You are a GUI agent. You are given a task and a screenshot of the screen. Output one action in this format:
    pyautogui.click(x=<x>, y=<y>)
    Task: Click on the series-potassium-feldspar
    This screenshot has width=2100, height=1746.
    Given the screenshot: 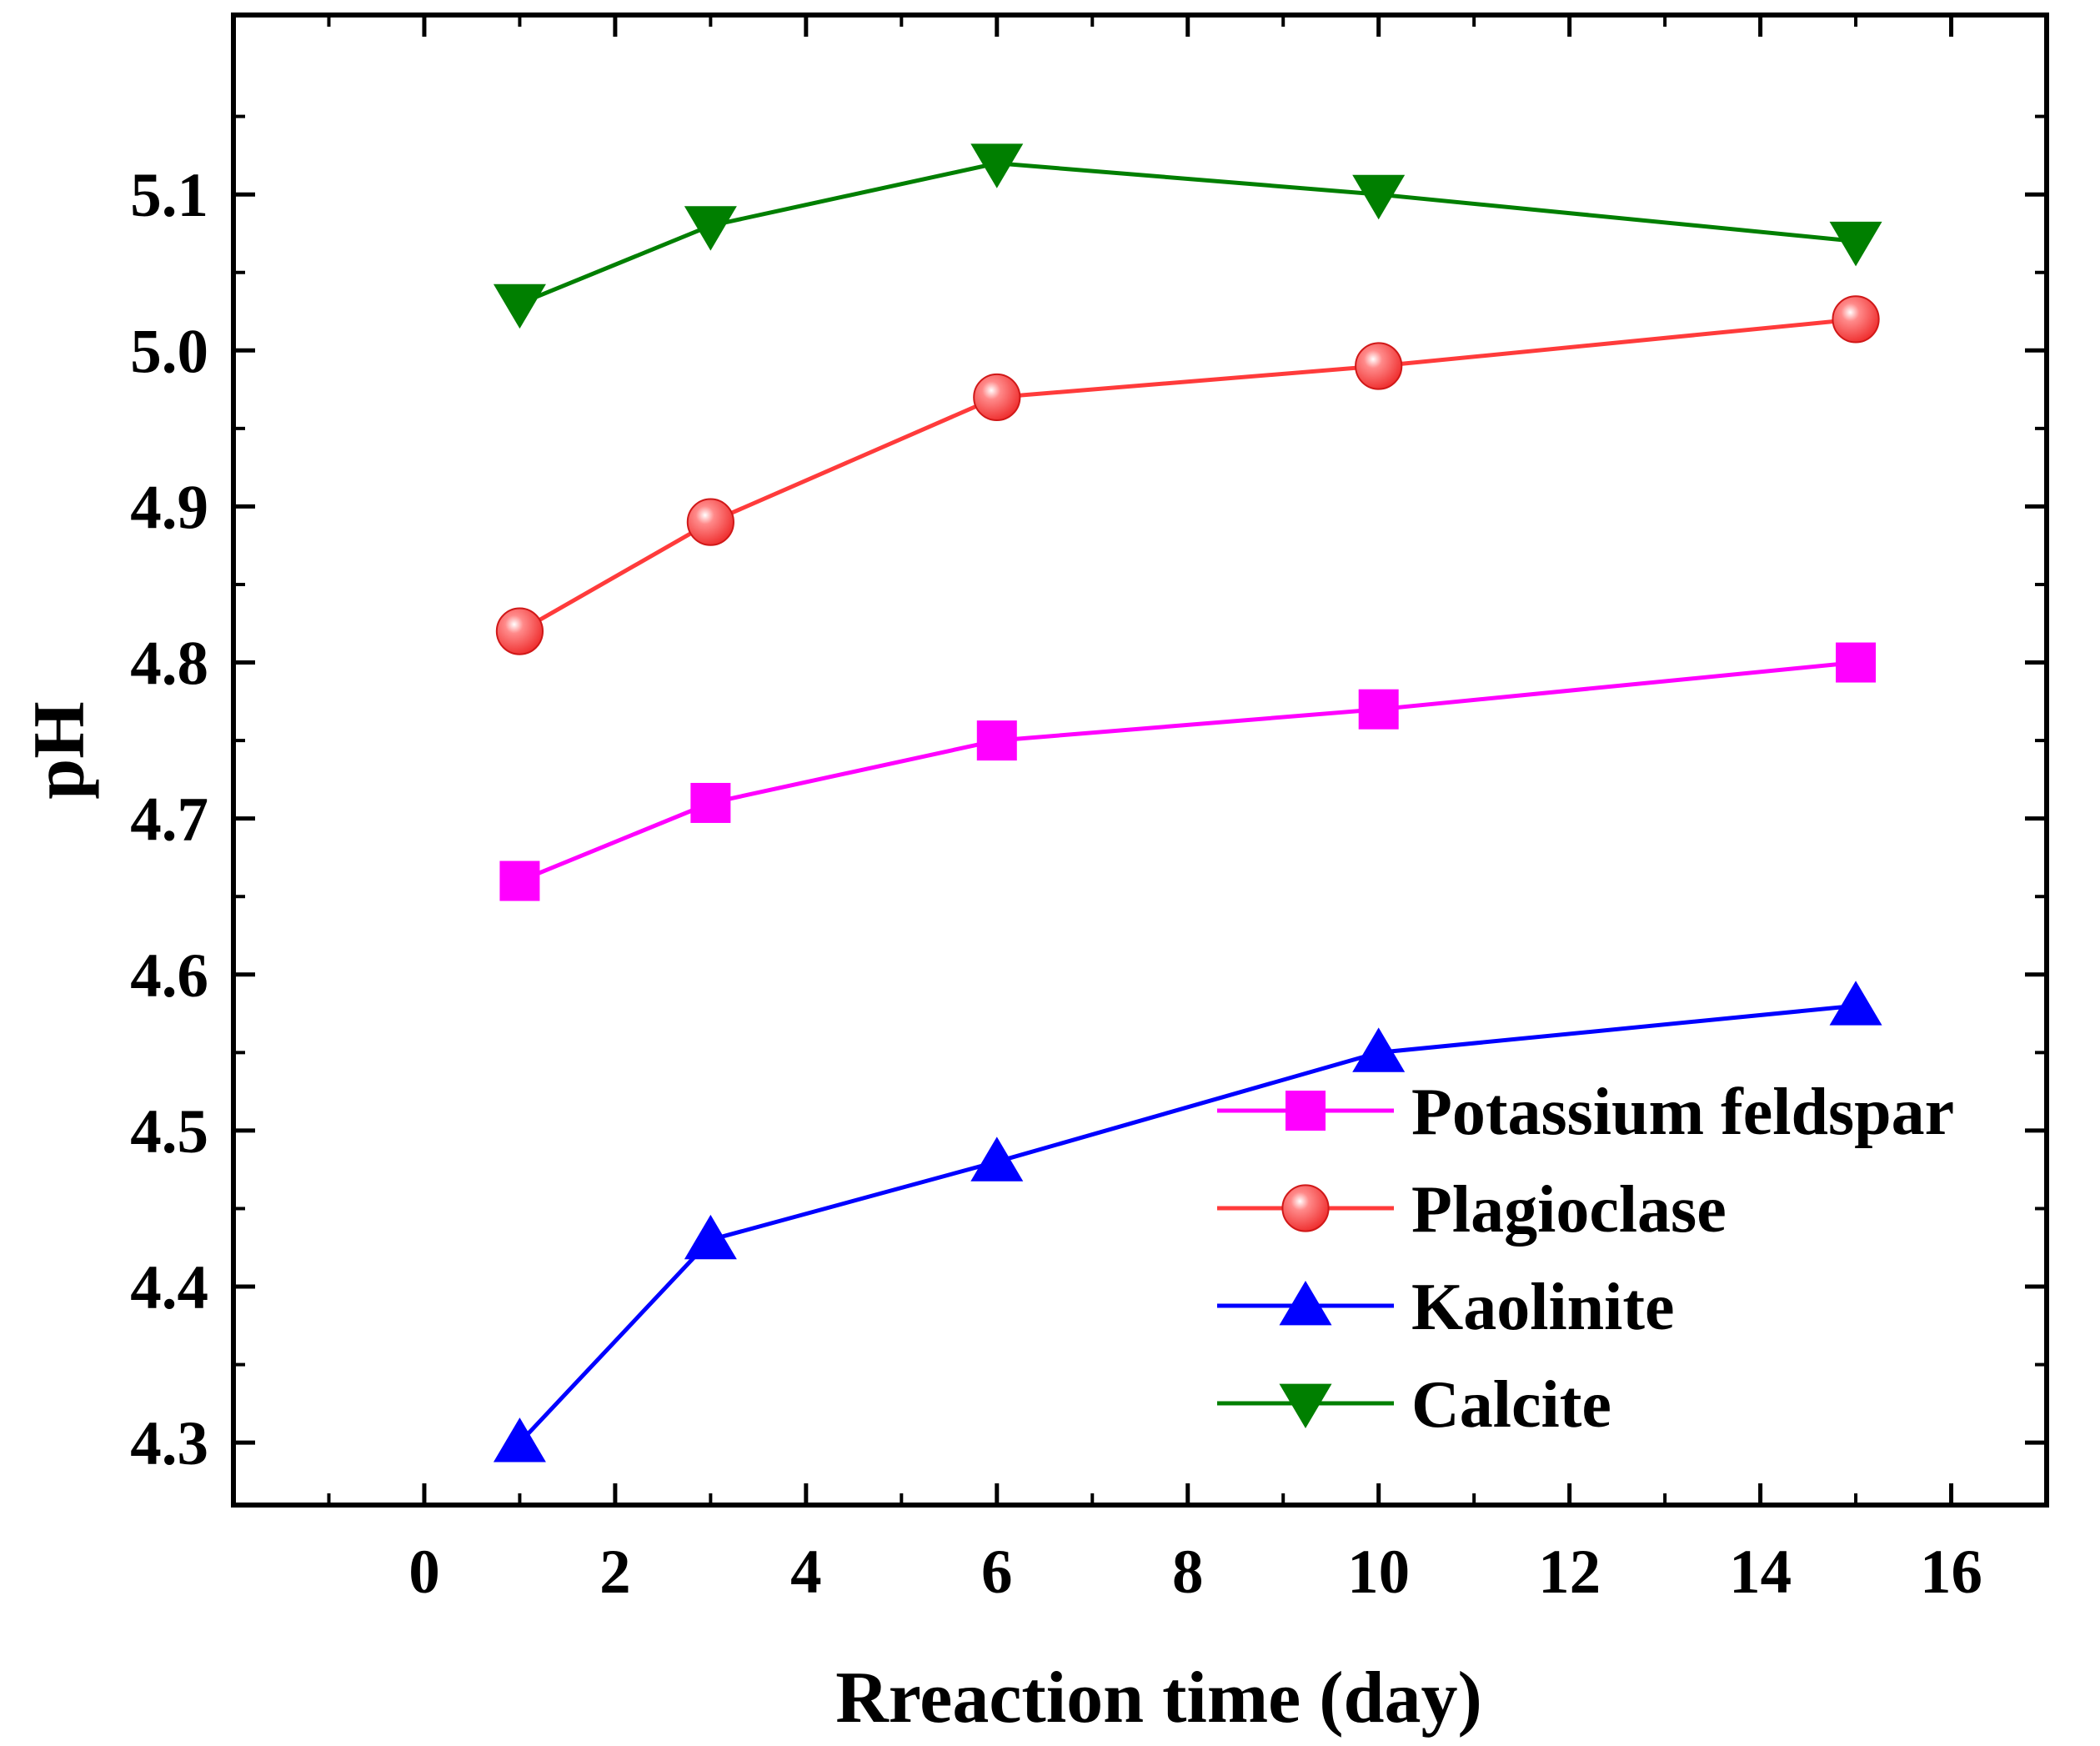 What is the action you would take?
    pyautogui.click(x=1188, y=771)
    